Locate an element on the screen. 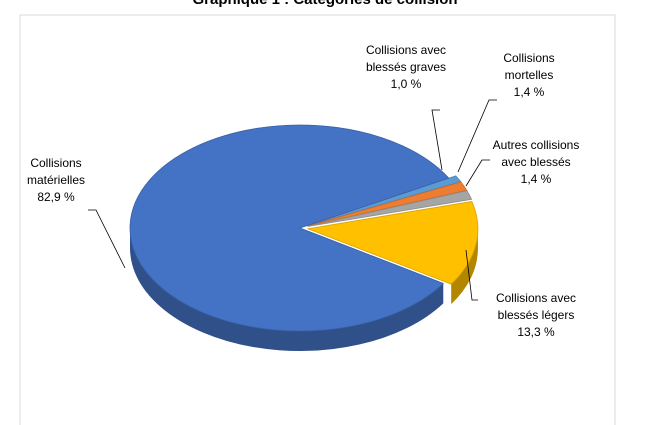  category-label: Autres collisions avec blessés is located at coordinates (536, 153).